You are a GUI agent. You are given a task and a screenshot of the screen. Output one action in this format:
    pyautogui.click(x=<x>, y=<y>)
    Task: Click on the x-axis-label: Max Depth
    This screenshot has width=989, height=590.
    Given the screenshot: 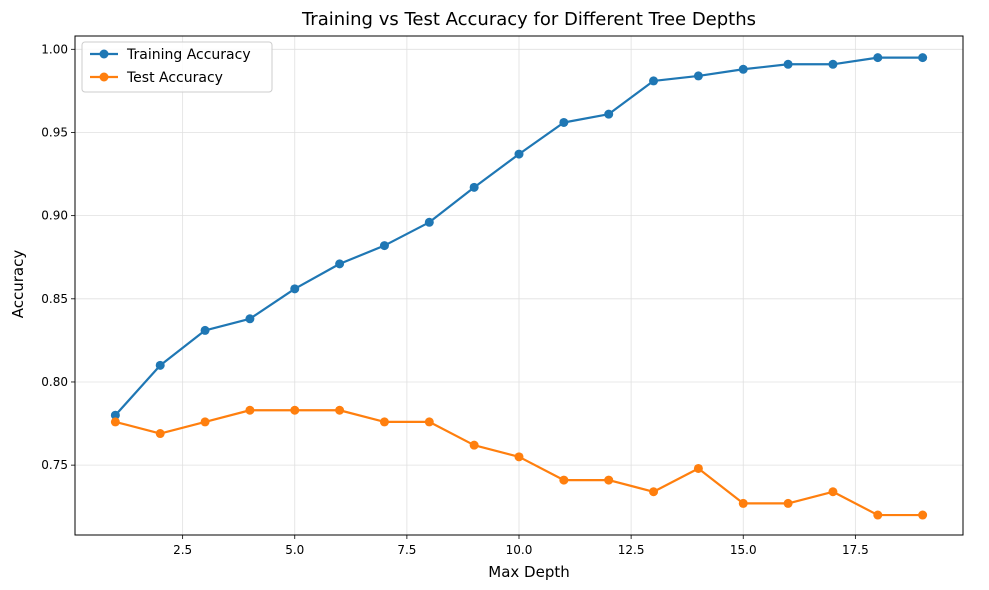 What is the action you would take?
    pyautogui.click(x=528, y=572)
    